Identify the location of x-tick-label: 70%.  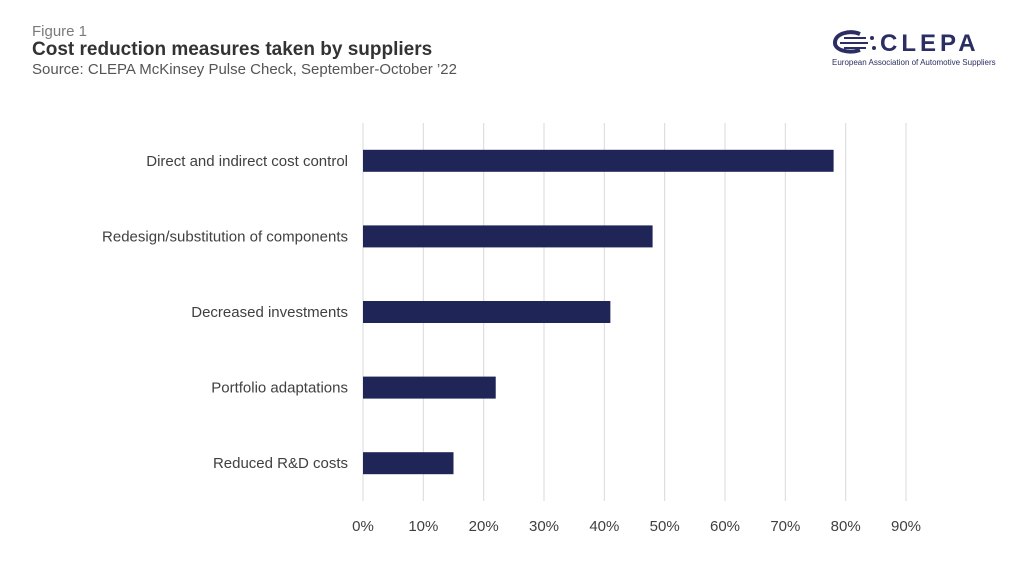
(785, 526).